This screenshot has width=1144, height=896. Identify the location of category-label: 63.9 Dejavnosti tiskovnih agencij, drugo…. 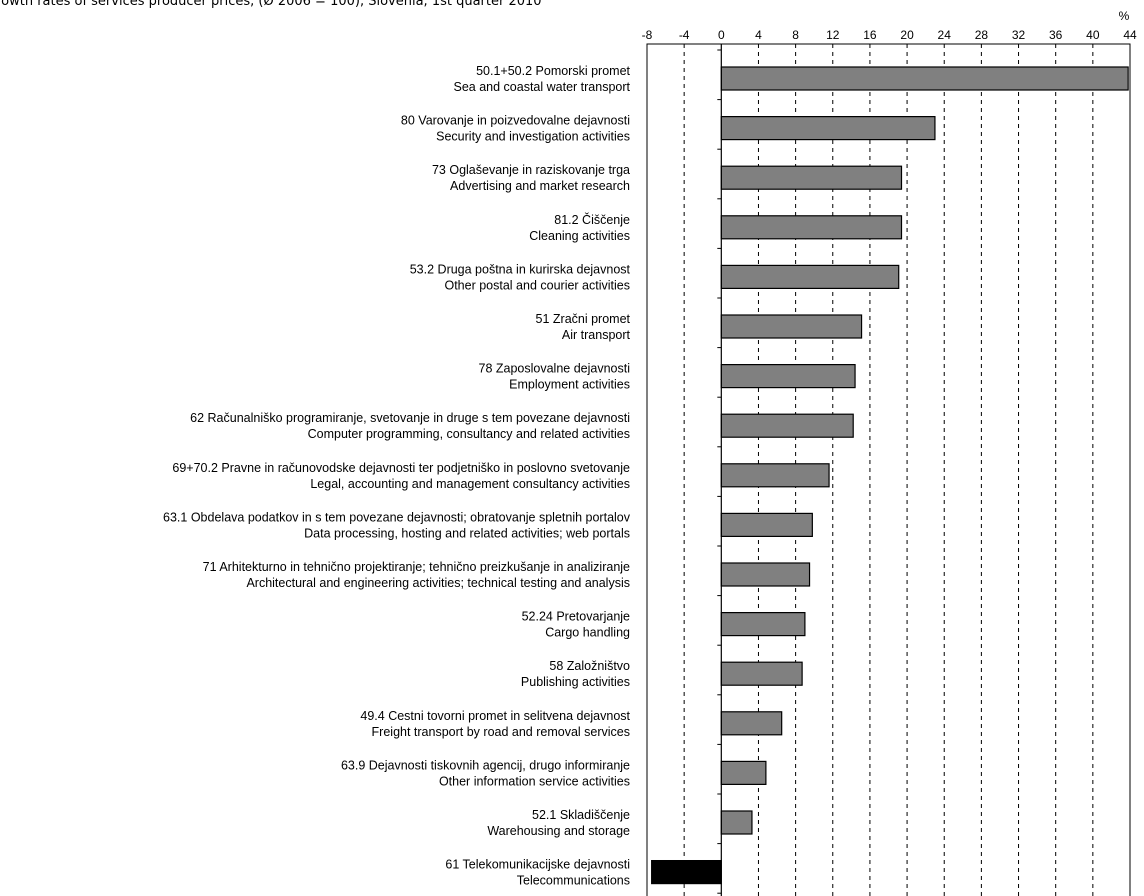
(485, 765).